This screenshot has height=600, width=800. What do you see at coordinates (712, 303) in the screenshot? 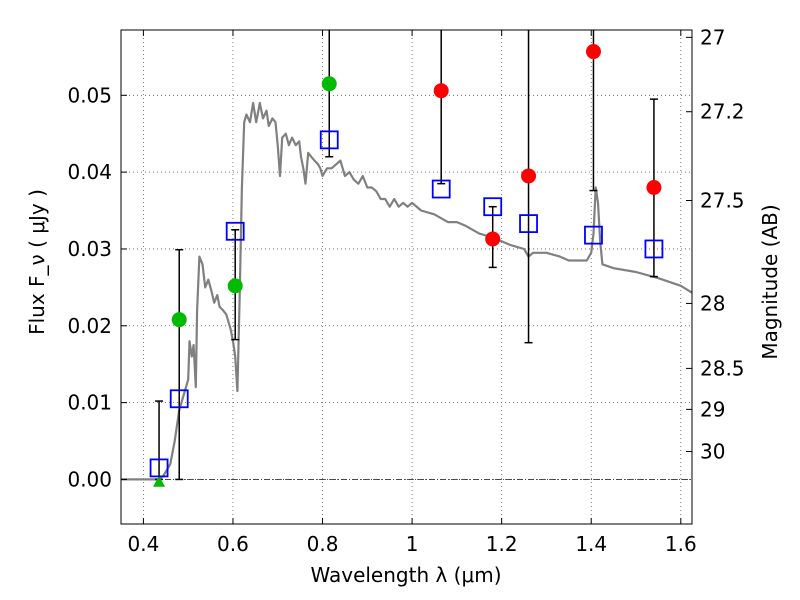
I see `right-tick-label: 28` at bounding box center [712, 303].